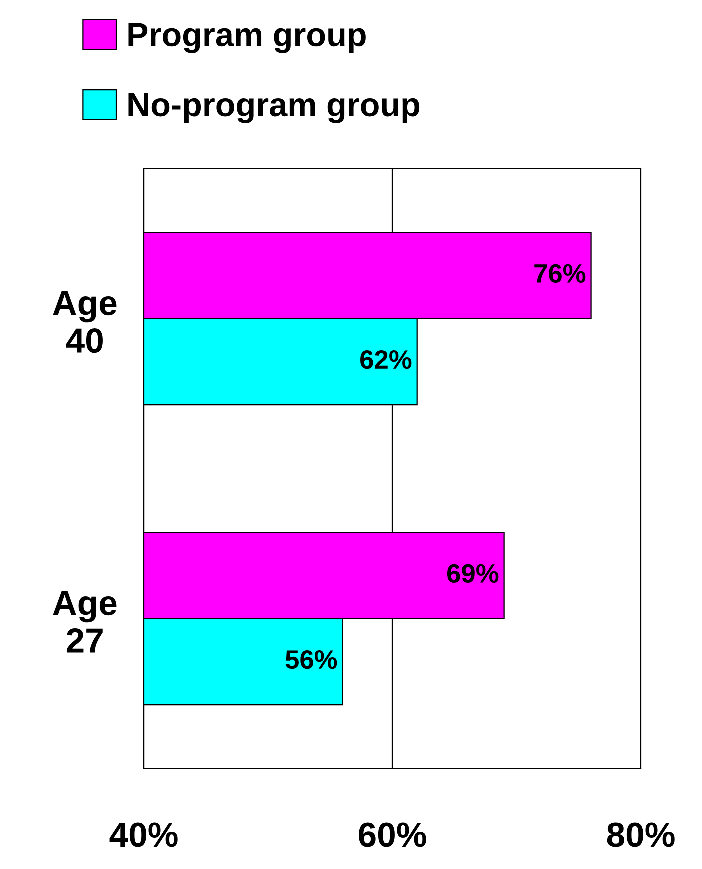 This screenshot has width=702, height=869. Describe the element at coordinates (386, 360) in the screenshot. I see `text: 62%` at that location.